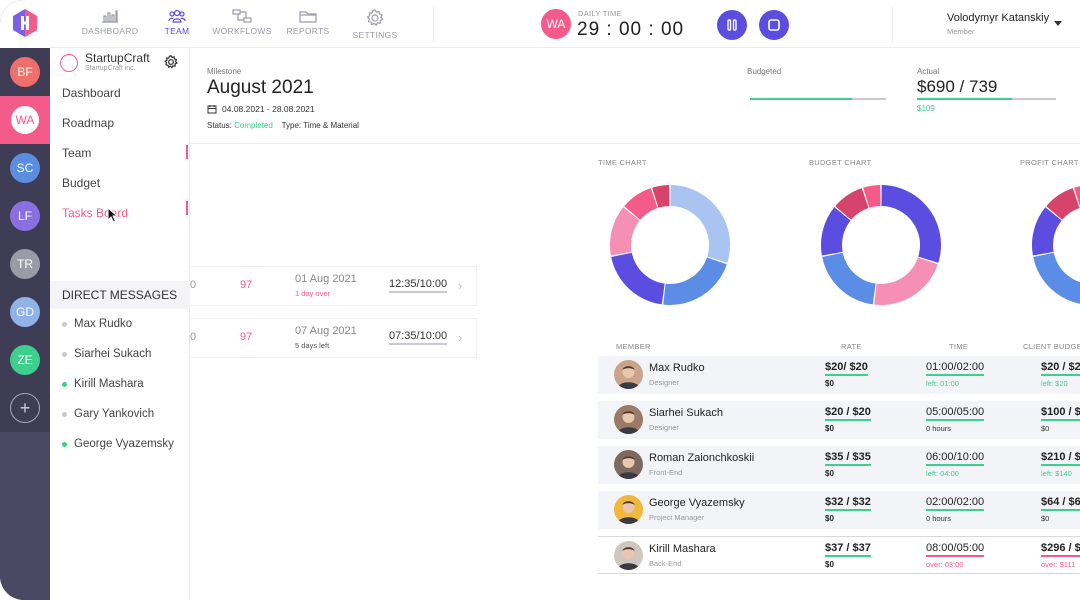  Describe the element at coordinates (81, 183) in the screenshot. I see `sidebar-item-budget: Budget` at that location.